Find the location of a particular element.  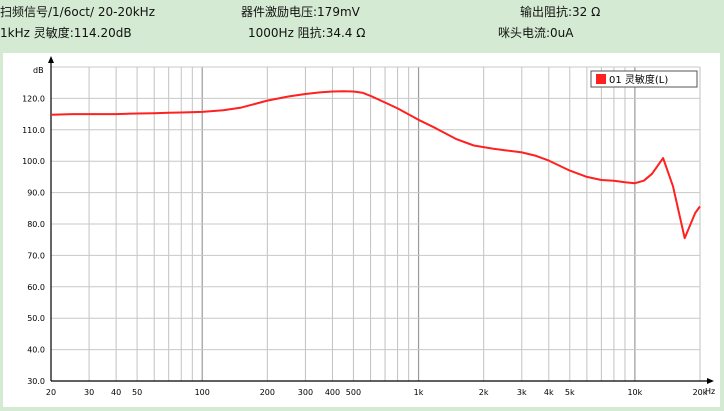

x-tick-label: 500 is located at coordinates (353, 392).